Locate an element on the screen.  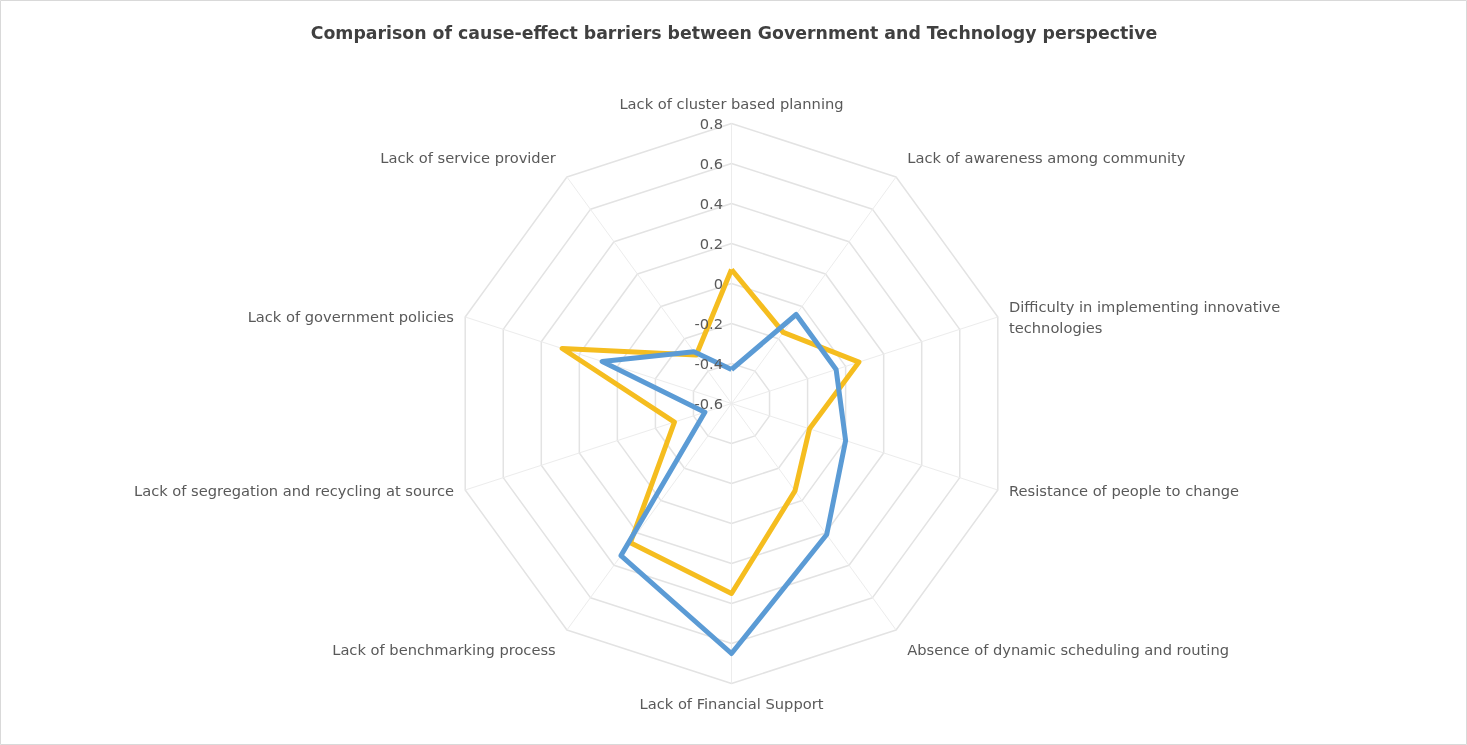
spoke-label: Lack of Financial Support is located at coordinates (731, 703).